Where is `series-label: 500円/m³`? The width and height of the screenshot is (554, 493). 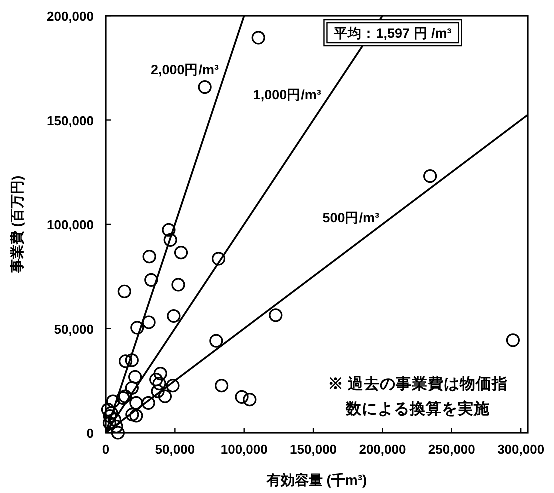
series-label: 500円/m³ is located at coordinates (351, 218).